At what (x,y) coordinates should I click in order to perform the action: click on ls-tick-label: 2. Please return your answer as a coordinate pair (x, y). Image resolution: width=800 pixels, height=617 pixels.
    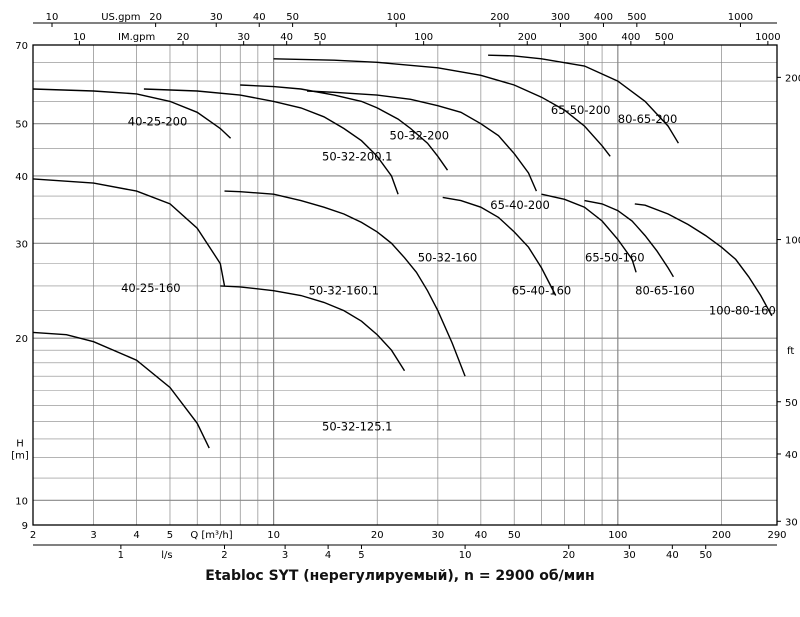
    Looking at the image, I should click on (224, 555).